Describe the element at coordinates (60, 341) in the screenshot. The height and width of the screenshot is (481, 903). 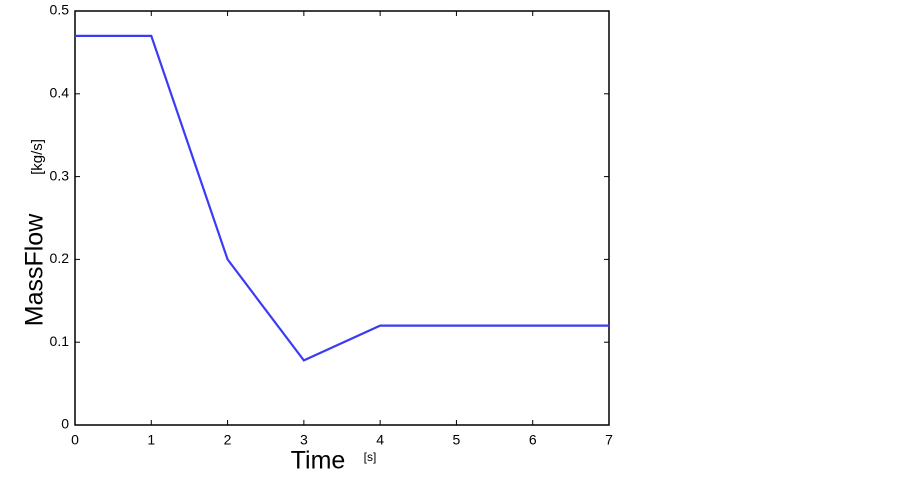
I see `y-tick-label: 0.1` at that location.